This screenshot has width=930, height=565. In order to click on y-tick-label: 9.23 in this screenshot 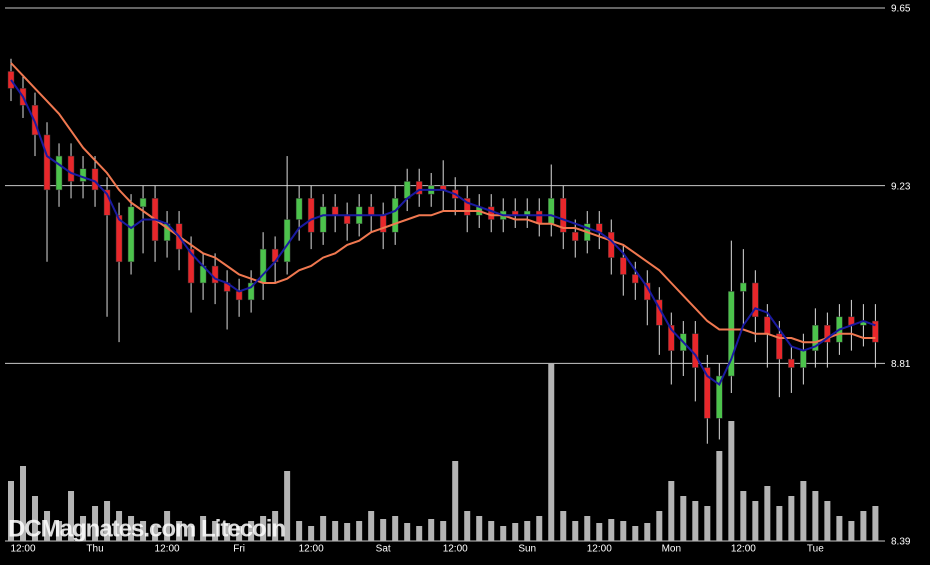, I will do `click(901, 186)`.